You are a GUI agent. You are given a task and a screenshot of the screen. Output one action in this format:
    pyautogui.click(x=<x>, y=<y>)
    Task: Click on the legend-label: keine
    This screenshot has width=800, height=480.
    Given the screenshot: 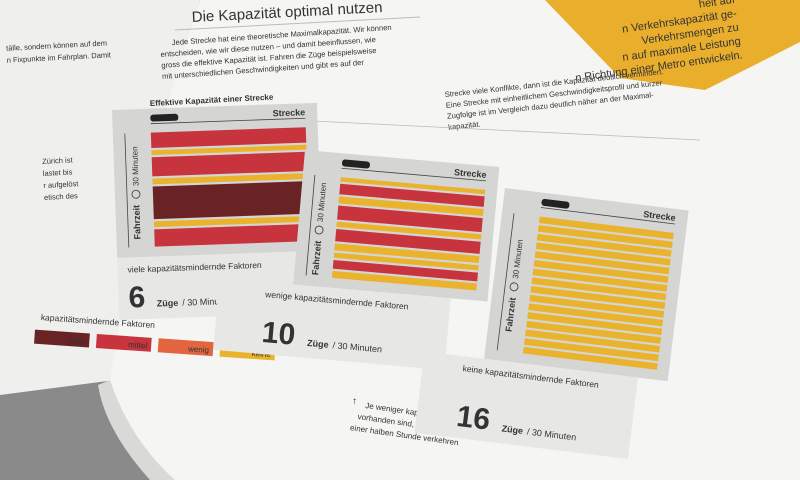 What is the action you would take?
    pyautogui.click(x=261, y=354)
    